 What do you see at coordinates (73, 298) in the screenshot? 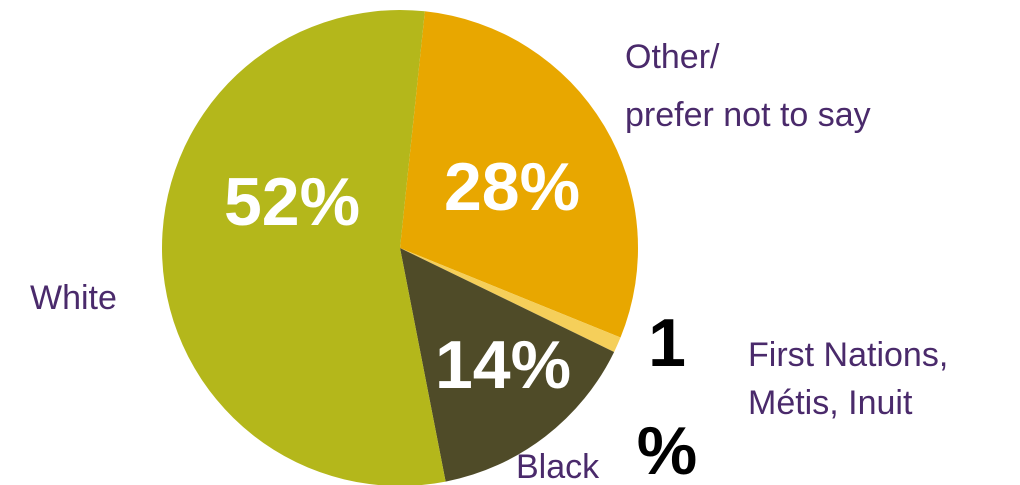
I see `category-label: White` at bounding box center [73, 298].